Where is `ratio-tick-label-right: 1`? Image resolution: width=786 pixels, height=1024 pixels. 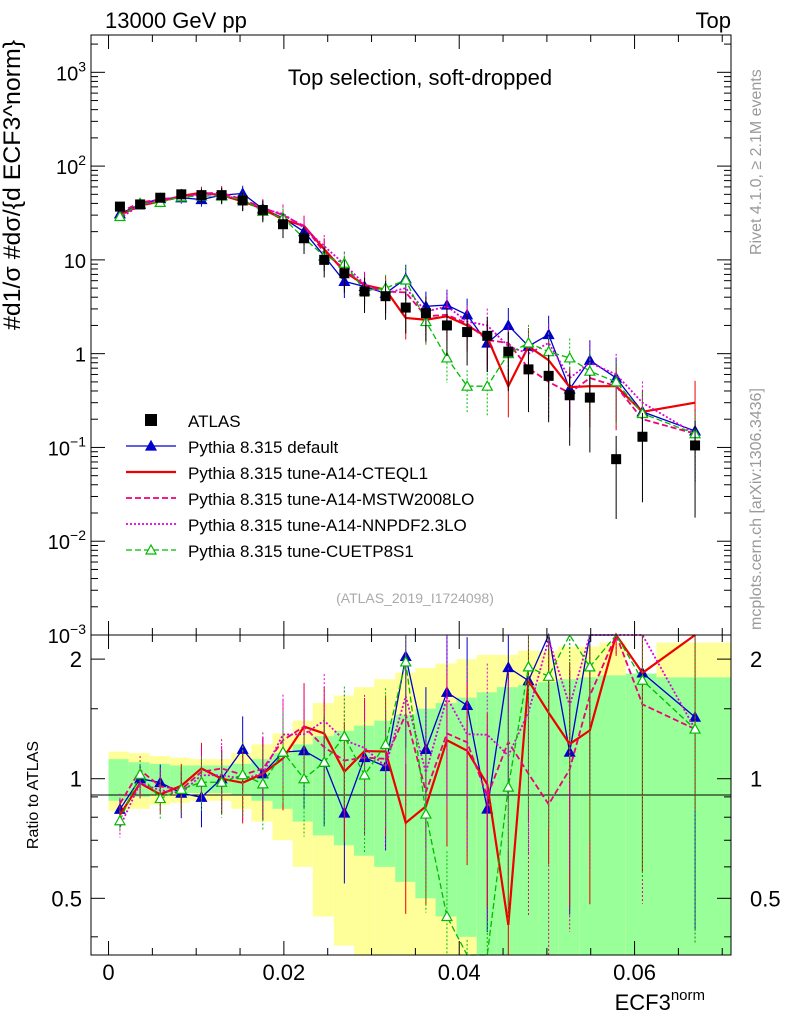 ratio-tick-label-right: 1 is located at coordinates (756, 779).